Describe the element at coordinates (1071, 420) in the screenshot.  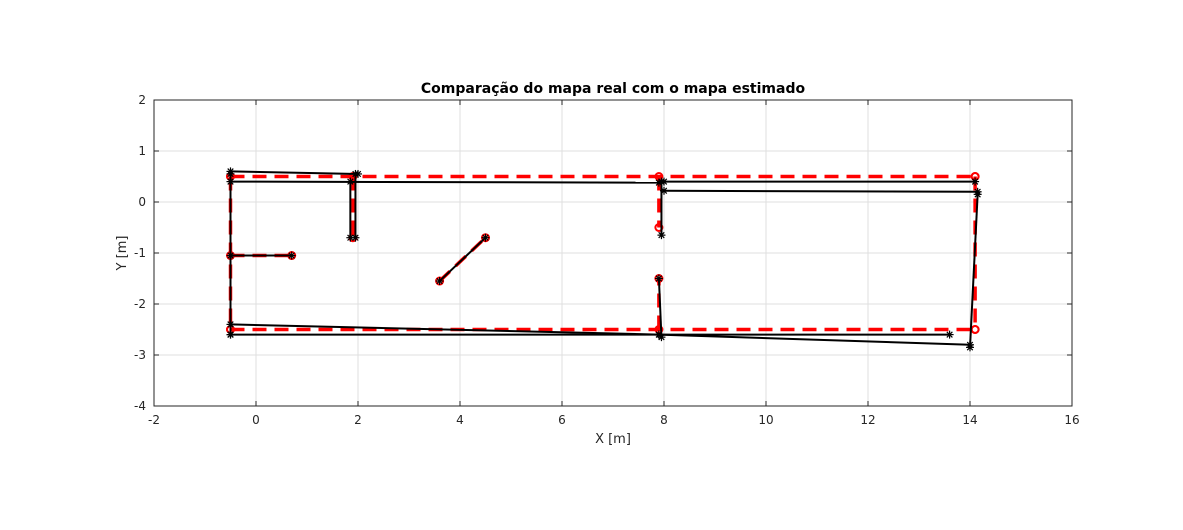
I see `x-tick-label: 16` at that location.